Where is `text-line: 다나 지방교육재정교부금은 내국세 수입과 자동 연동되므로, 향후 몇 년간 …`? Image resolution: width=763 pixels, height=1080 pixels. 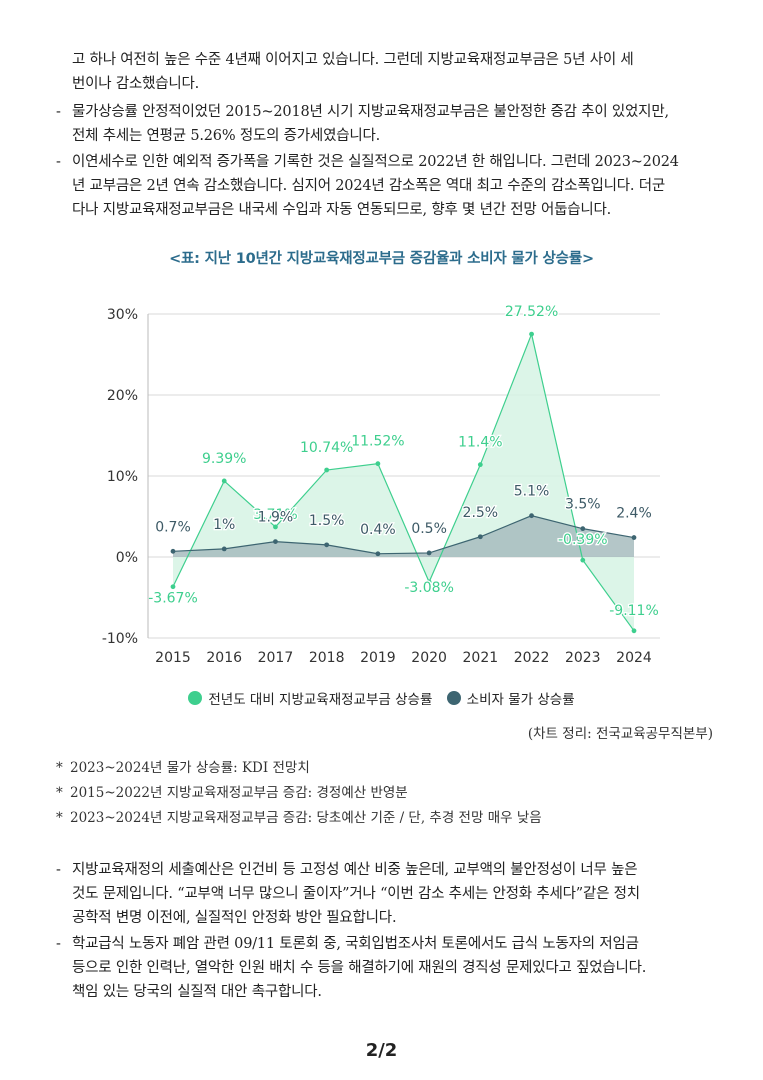 text-line: 다나 지방교육재정교부금은 내국세 수입과 자동 연동되므로, 향후 몇 년간 … is located at coordinates (342, 210).